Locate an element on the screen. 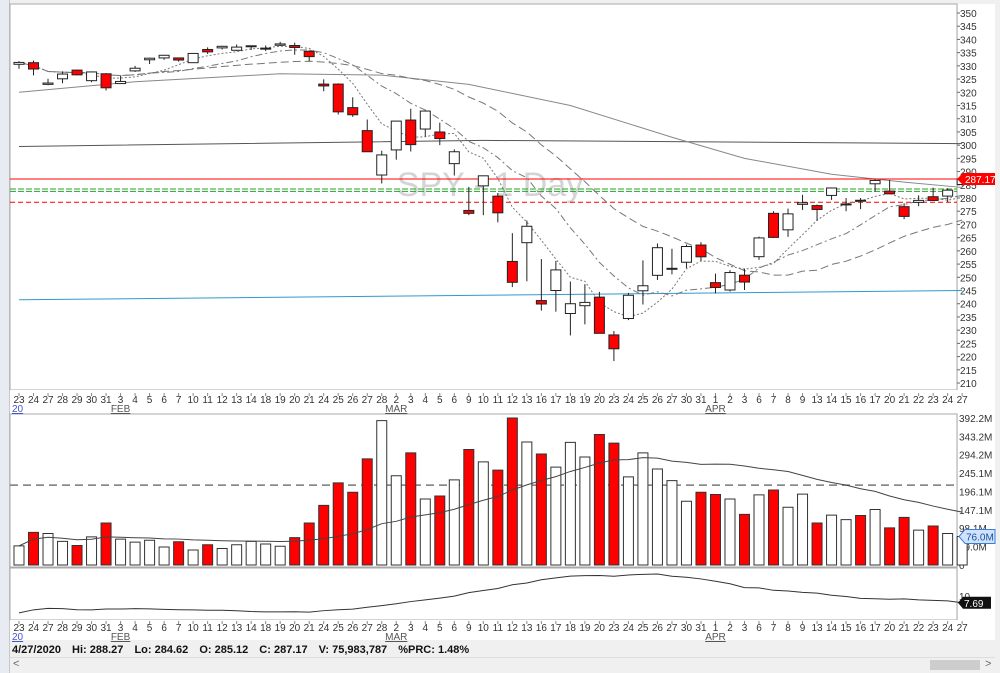 This screenshot has width=1000, height=673. date-axis-label: 23 is located at coordinates (19, 400).